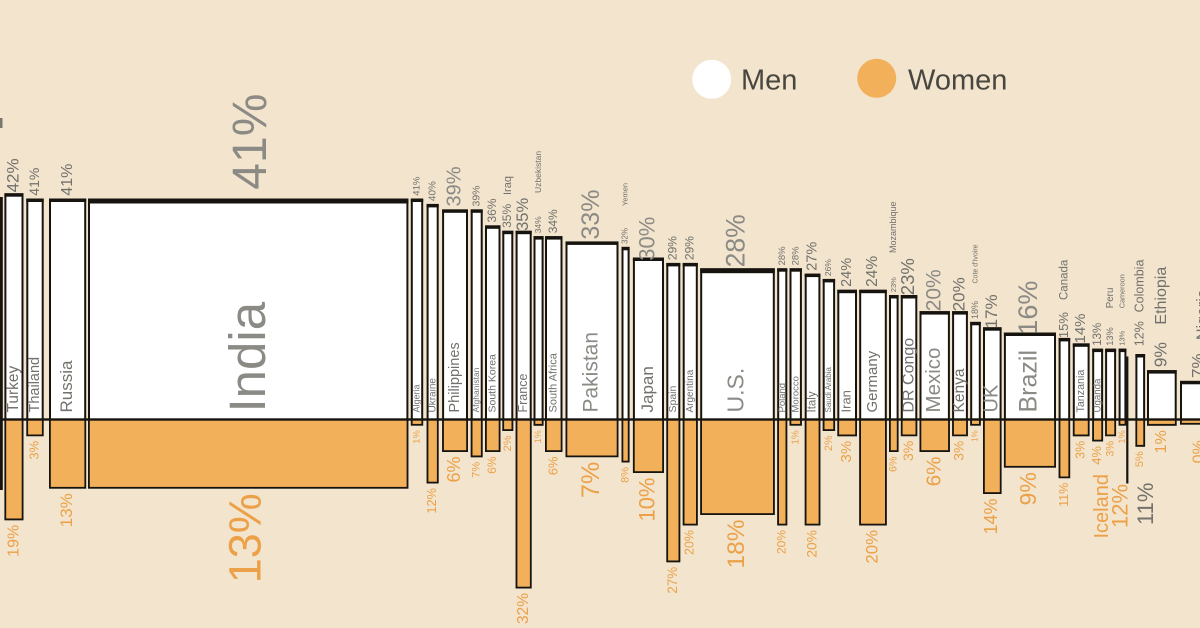 The width and height of the screenshot is (1200, 628). I want to click on svg-text: Algeria, so click(416, 398).